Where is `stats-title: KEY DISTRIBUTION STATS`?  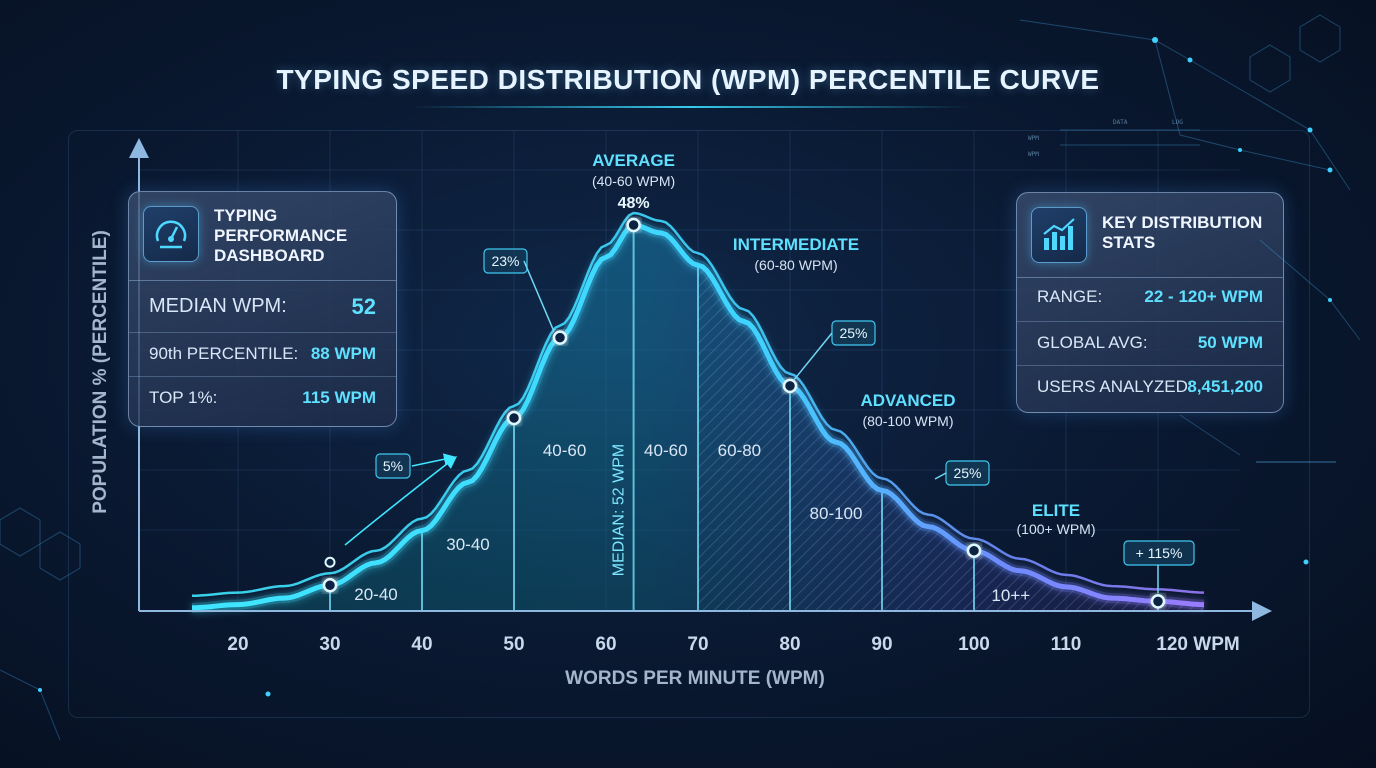
stats-title: KEY DISTRIBUTION STATS is located at coordinates (1182, 232).